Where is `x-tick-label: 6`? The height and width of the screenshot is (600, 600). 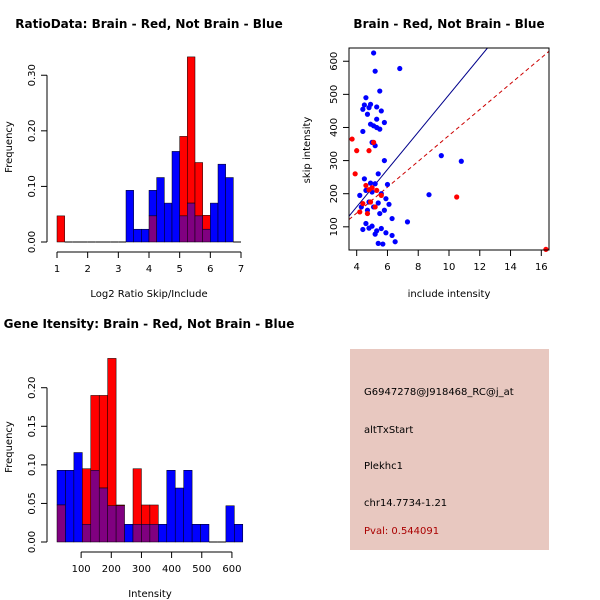 x-tick-label: 6 is located at coordinates (387, 267).